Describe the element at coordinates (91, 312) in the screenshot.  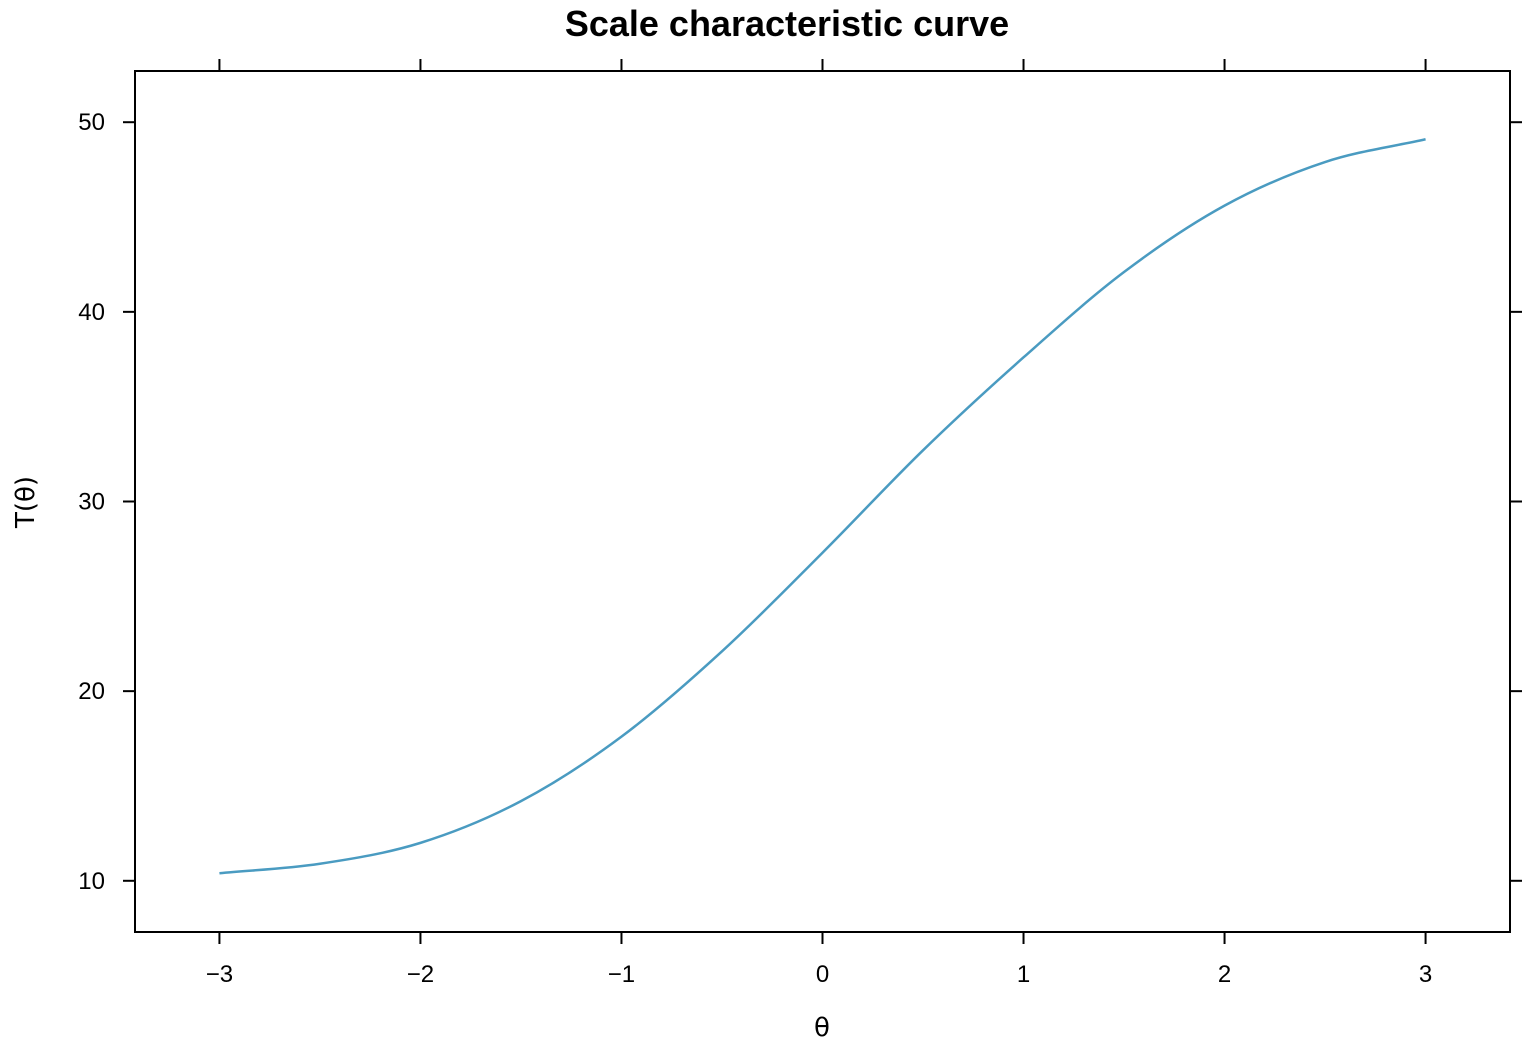
I see `y-tick-label: 40` at that location.